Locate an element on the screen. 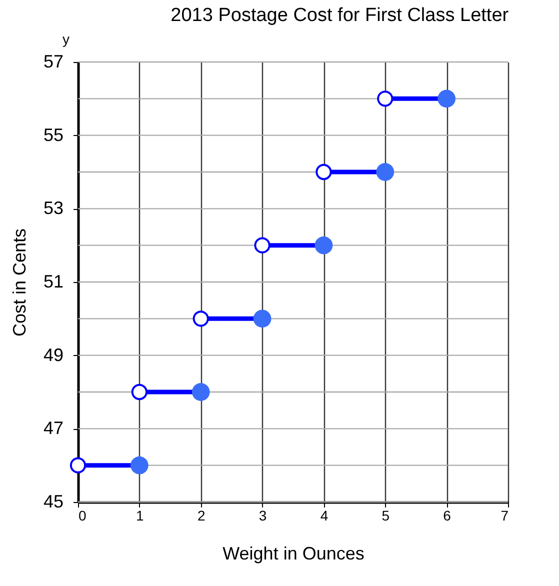 Image resolution: width=559 pixels, height=586 pixels. y-tick-label: 55 is located at coordinates (53, 134).